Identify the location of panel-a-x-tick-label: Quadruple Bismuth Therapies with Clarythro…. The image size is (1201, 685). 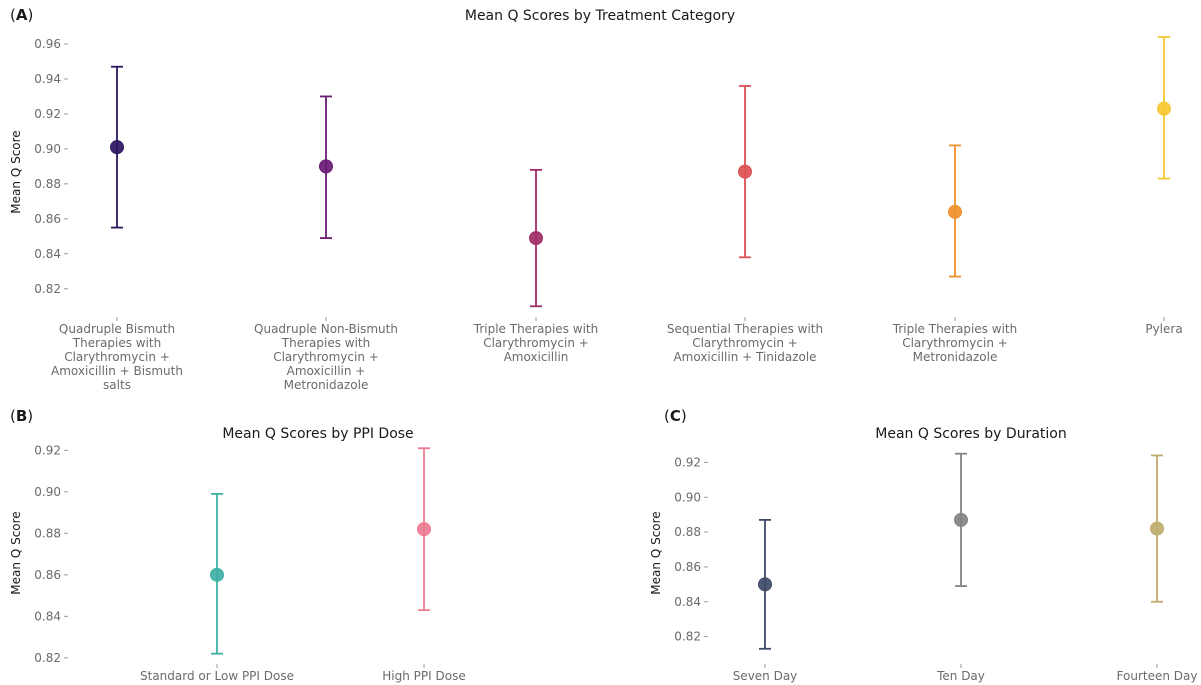
(117, 357).